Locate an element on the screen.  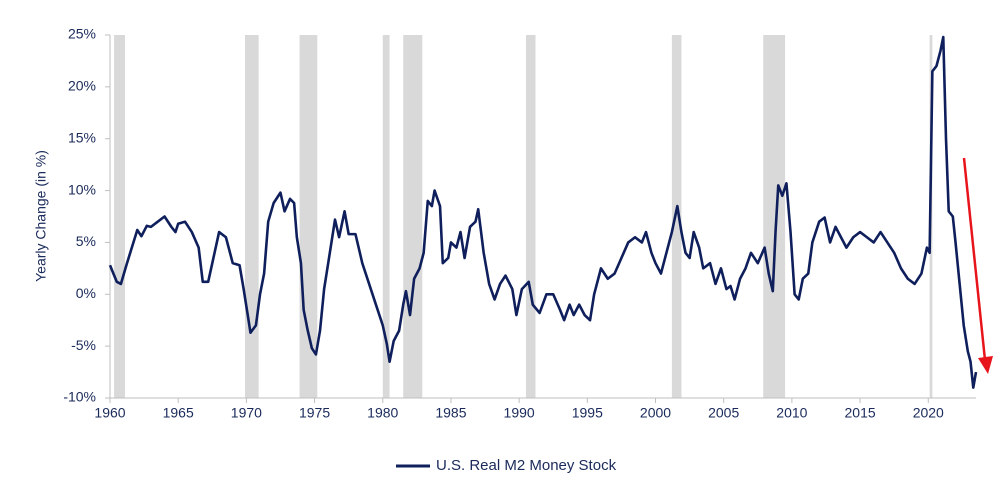
y-tick-label: 25% is located at coordinates (82, 34).